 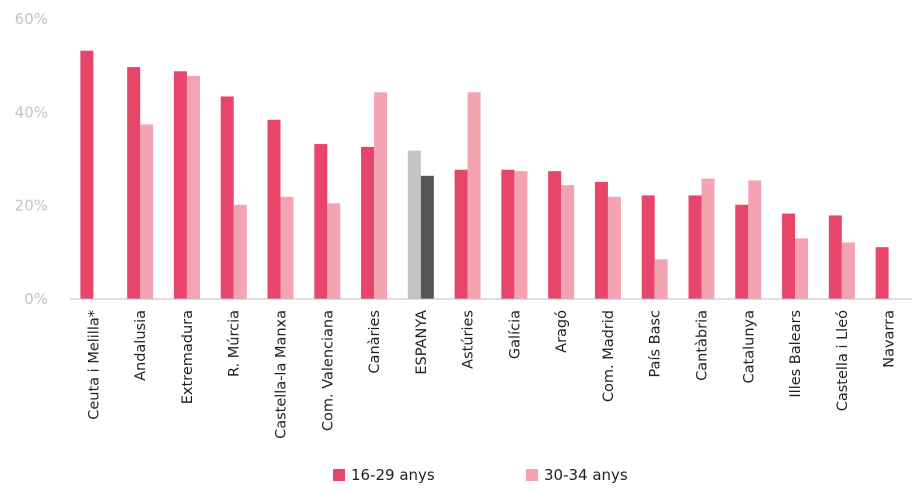 I want to click on legend: 16-29 anys 30-34 anys, so click(x=459, y=477).